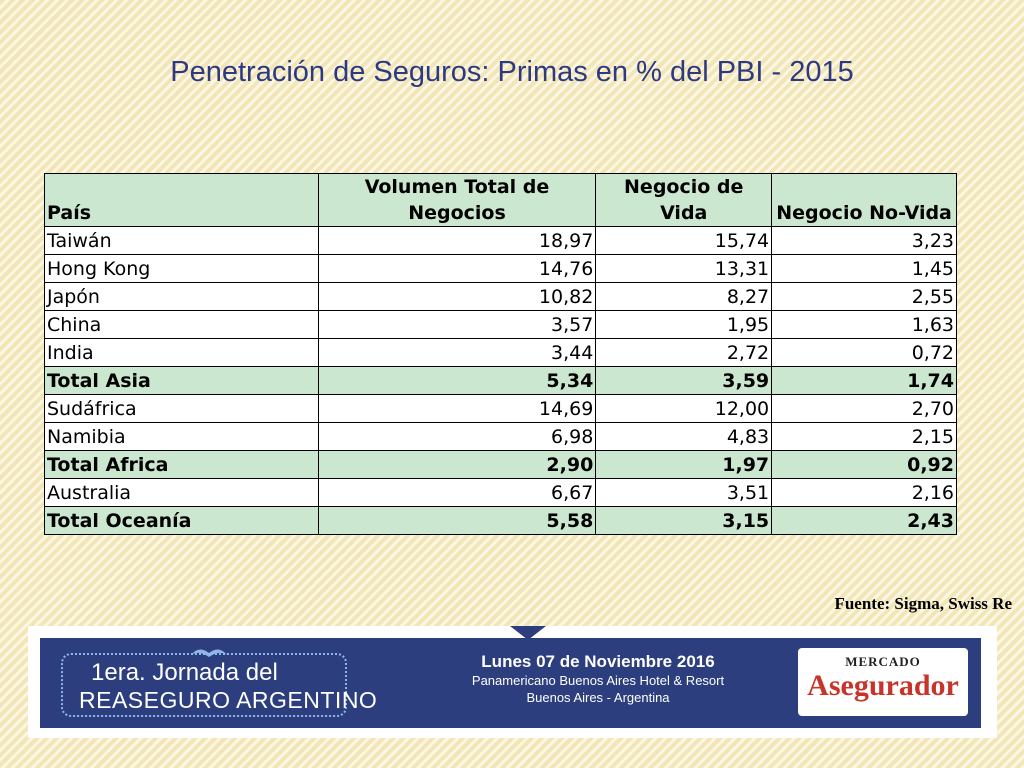 The image size is (1024, 768). I want to click on table-total-row: Total Asia 5,34 3,59 1,74, so click(500, 380).